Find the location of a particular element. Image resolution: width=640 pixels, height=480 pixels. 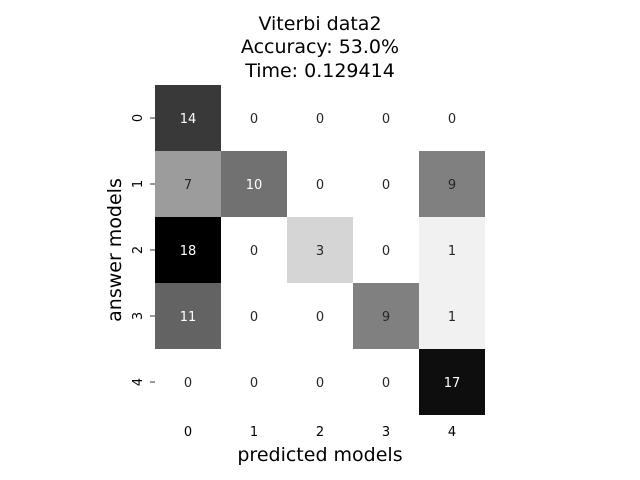

x-axis-label: predicted models is located at coordinates (319, 455).